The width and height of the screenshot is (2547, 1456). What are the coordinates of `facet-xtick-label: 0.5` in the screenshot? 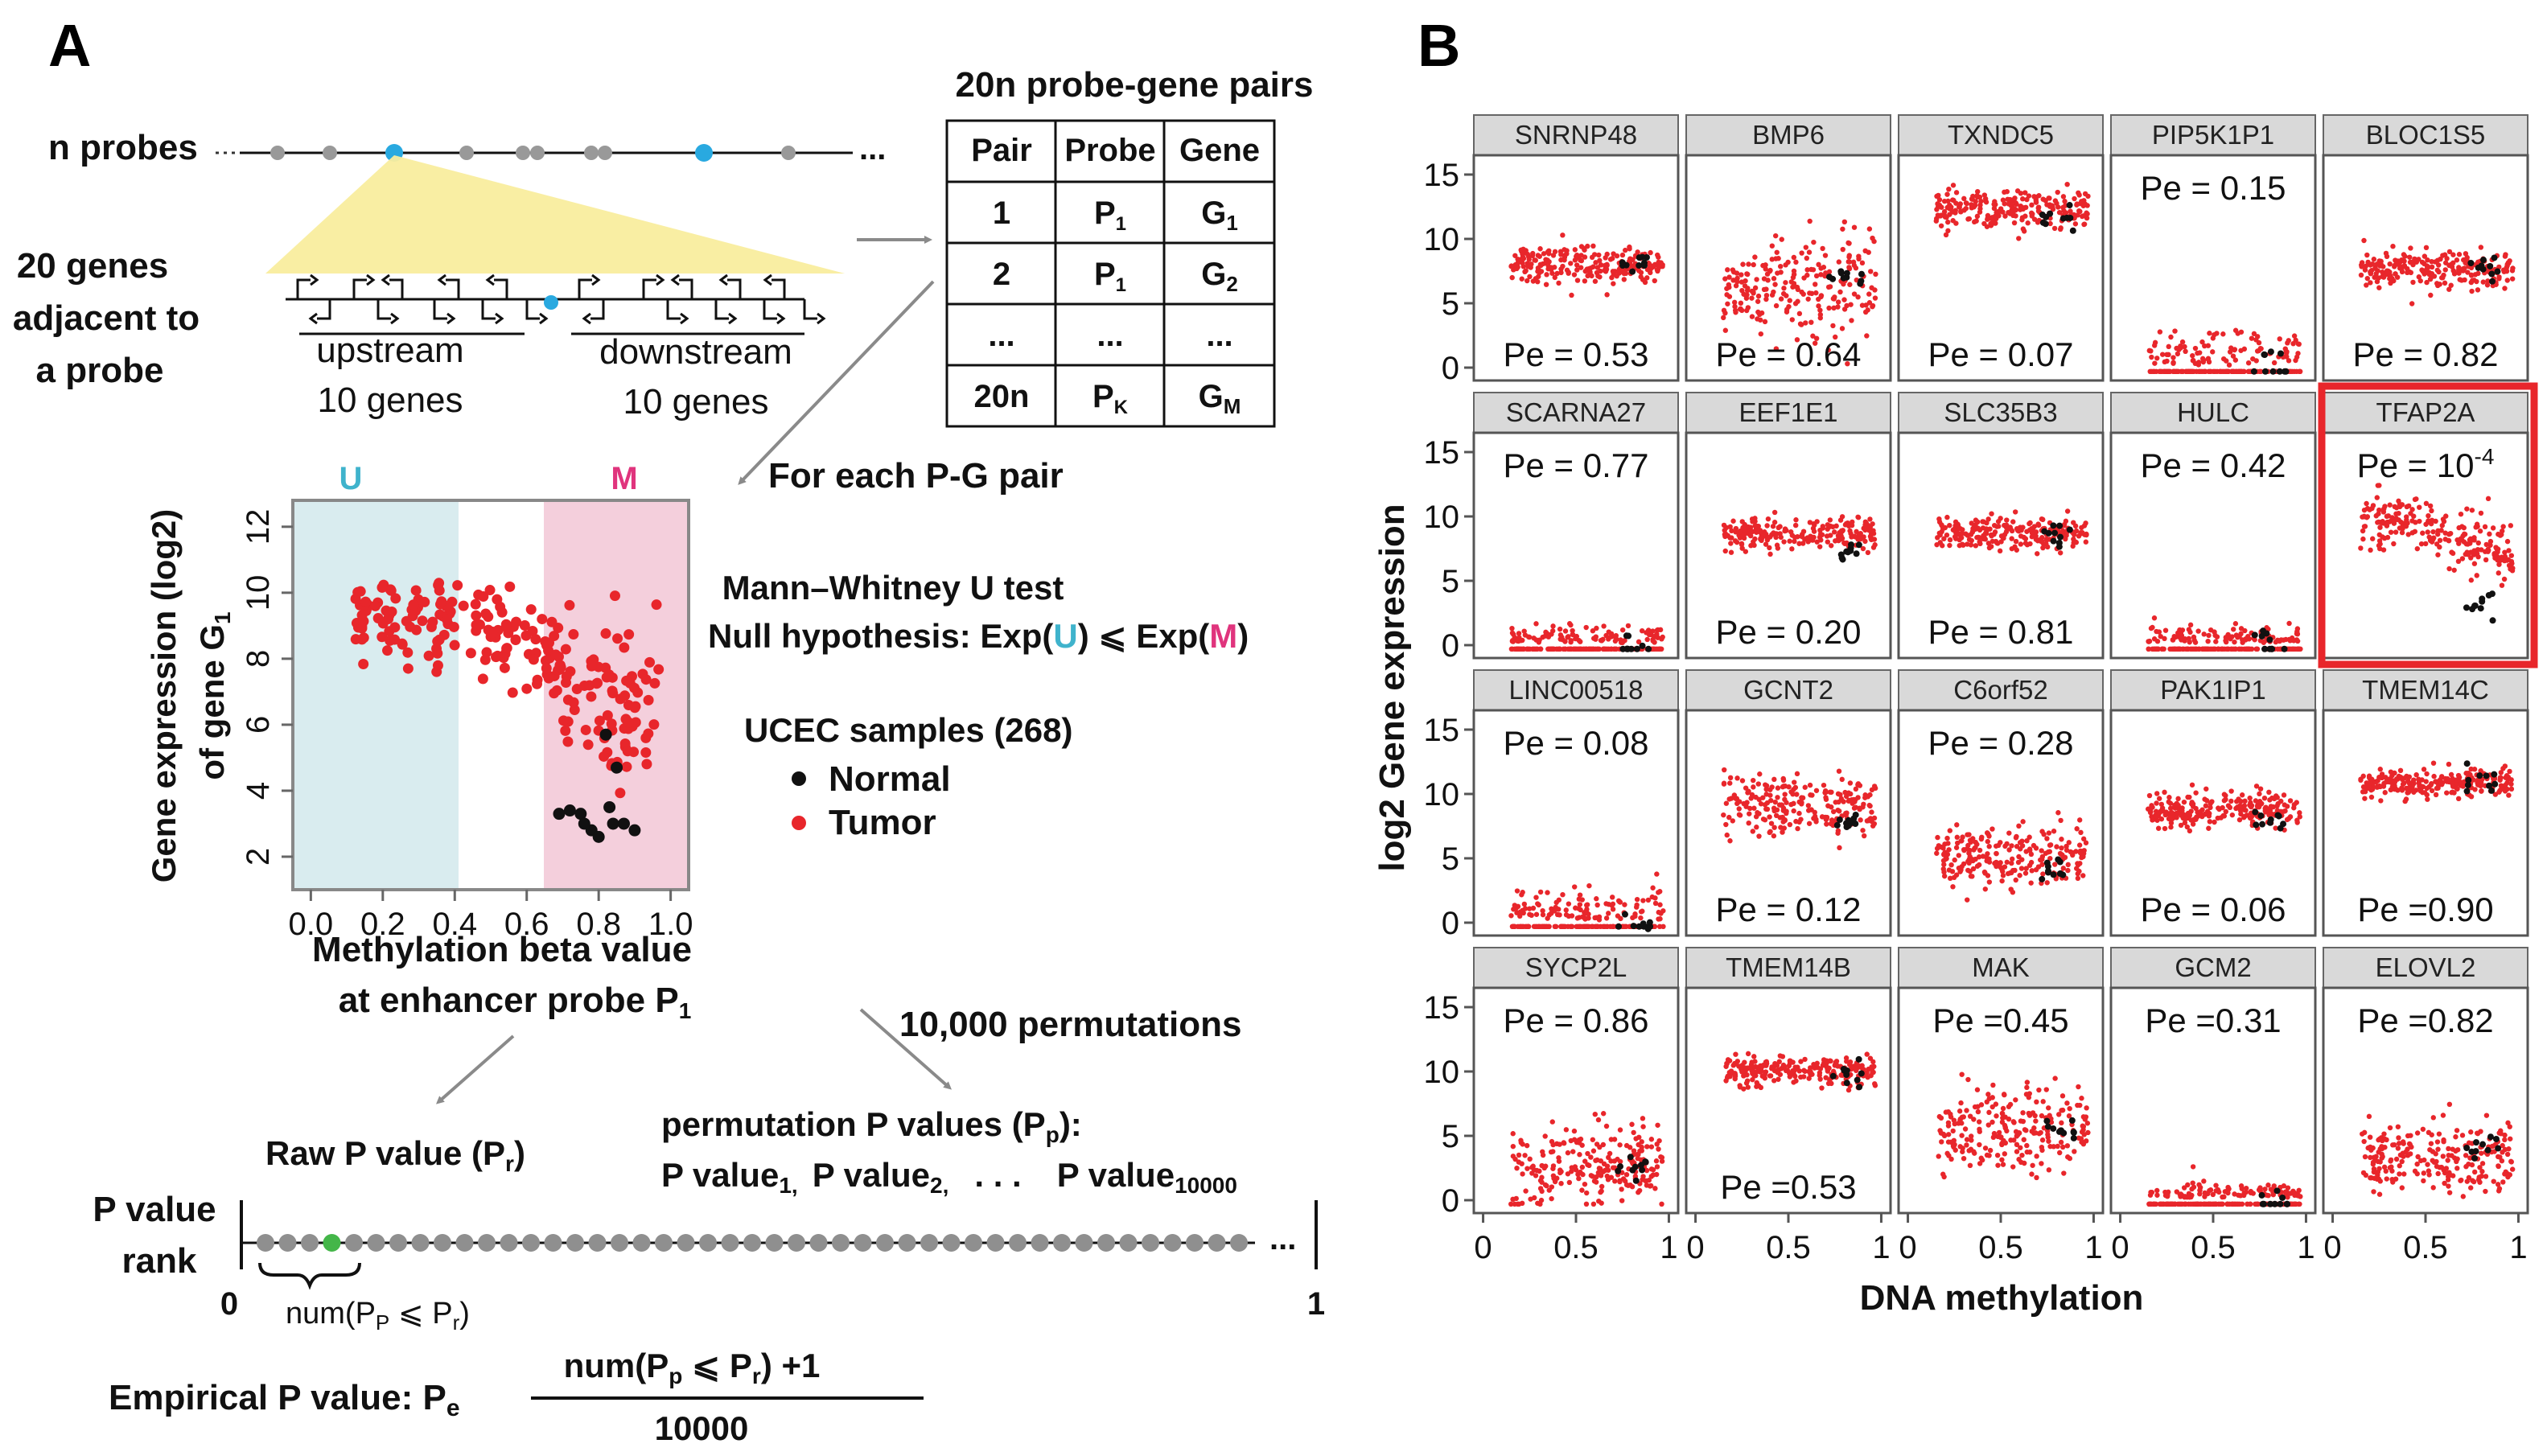 It's located at (2425, 1247).